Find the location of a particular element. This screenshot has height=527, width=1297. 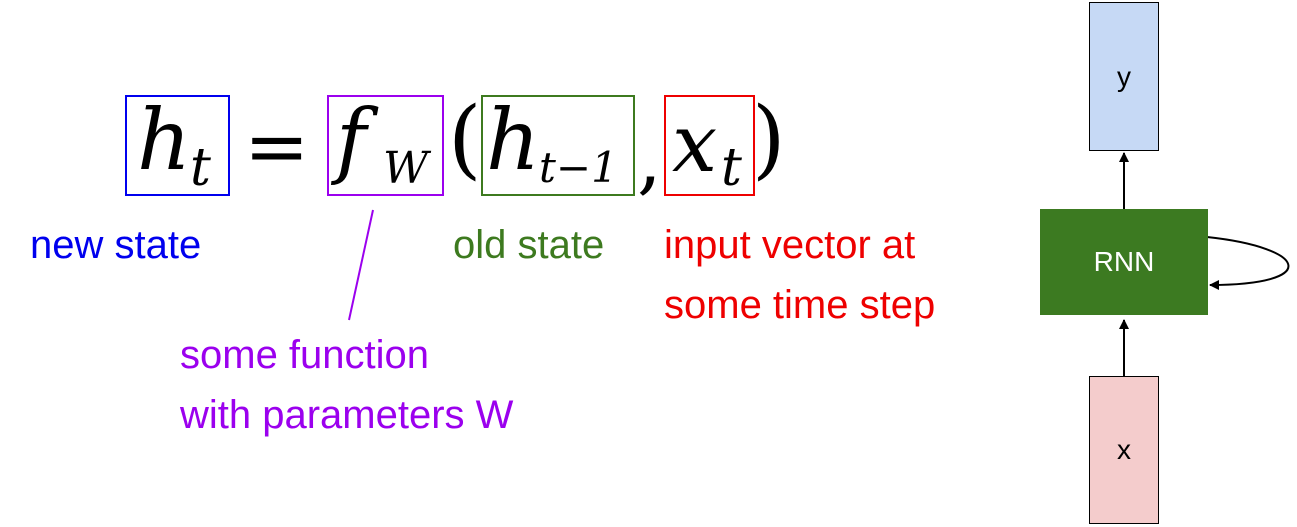

input-vector-label-line1: input vector at is located at coordinates (790, 245).